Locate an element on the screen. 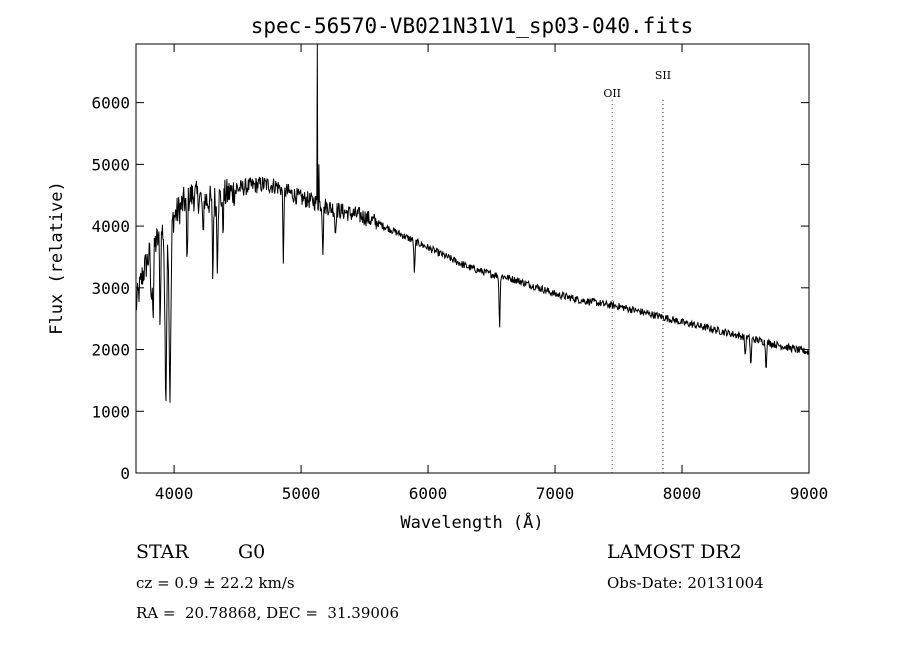  y-tick-label: 0 is located at coordinates (125, 473).